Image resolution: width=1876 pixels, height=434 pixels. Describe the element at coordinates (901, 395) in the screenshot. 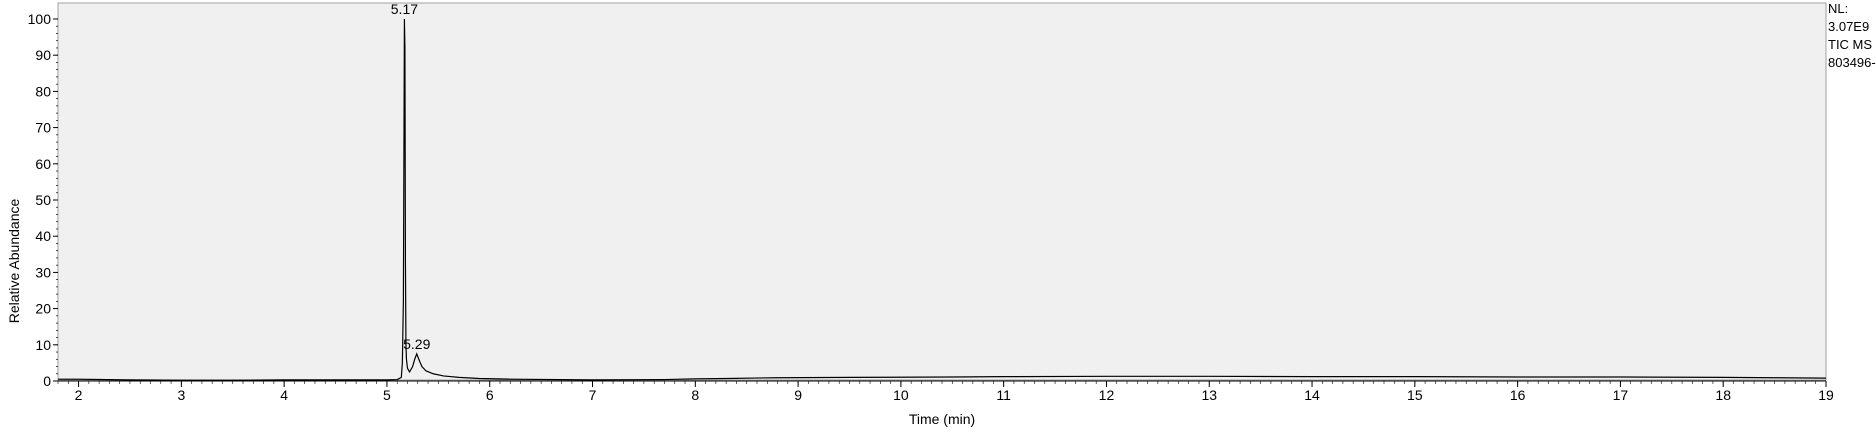

I see `x-tick-label: 10` at that location.